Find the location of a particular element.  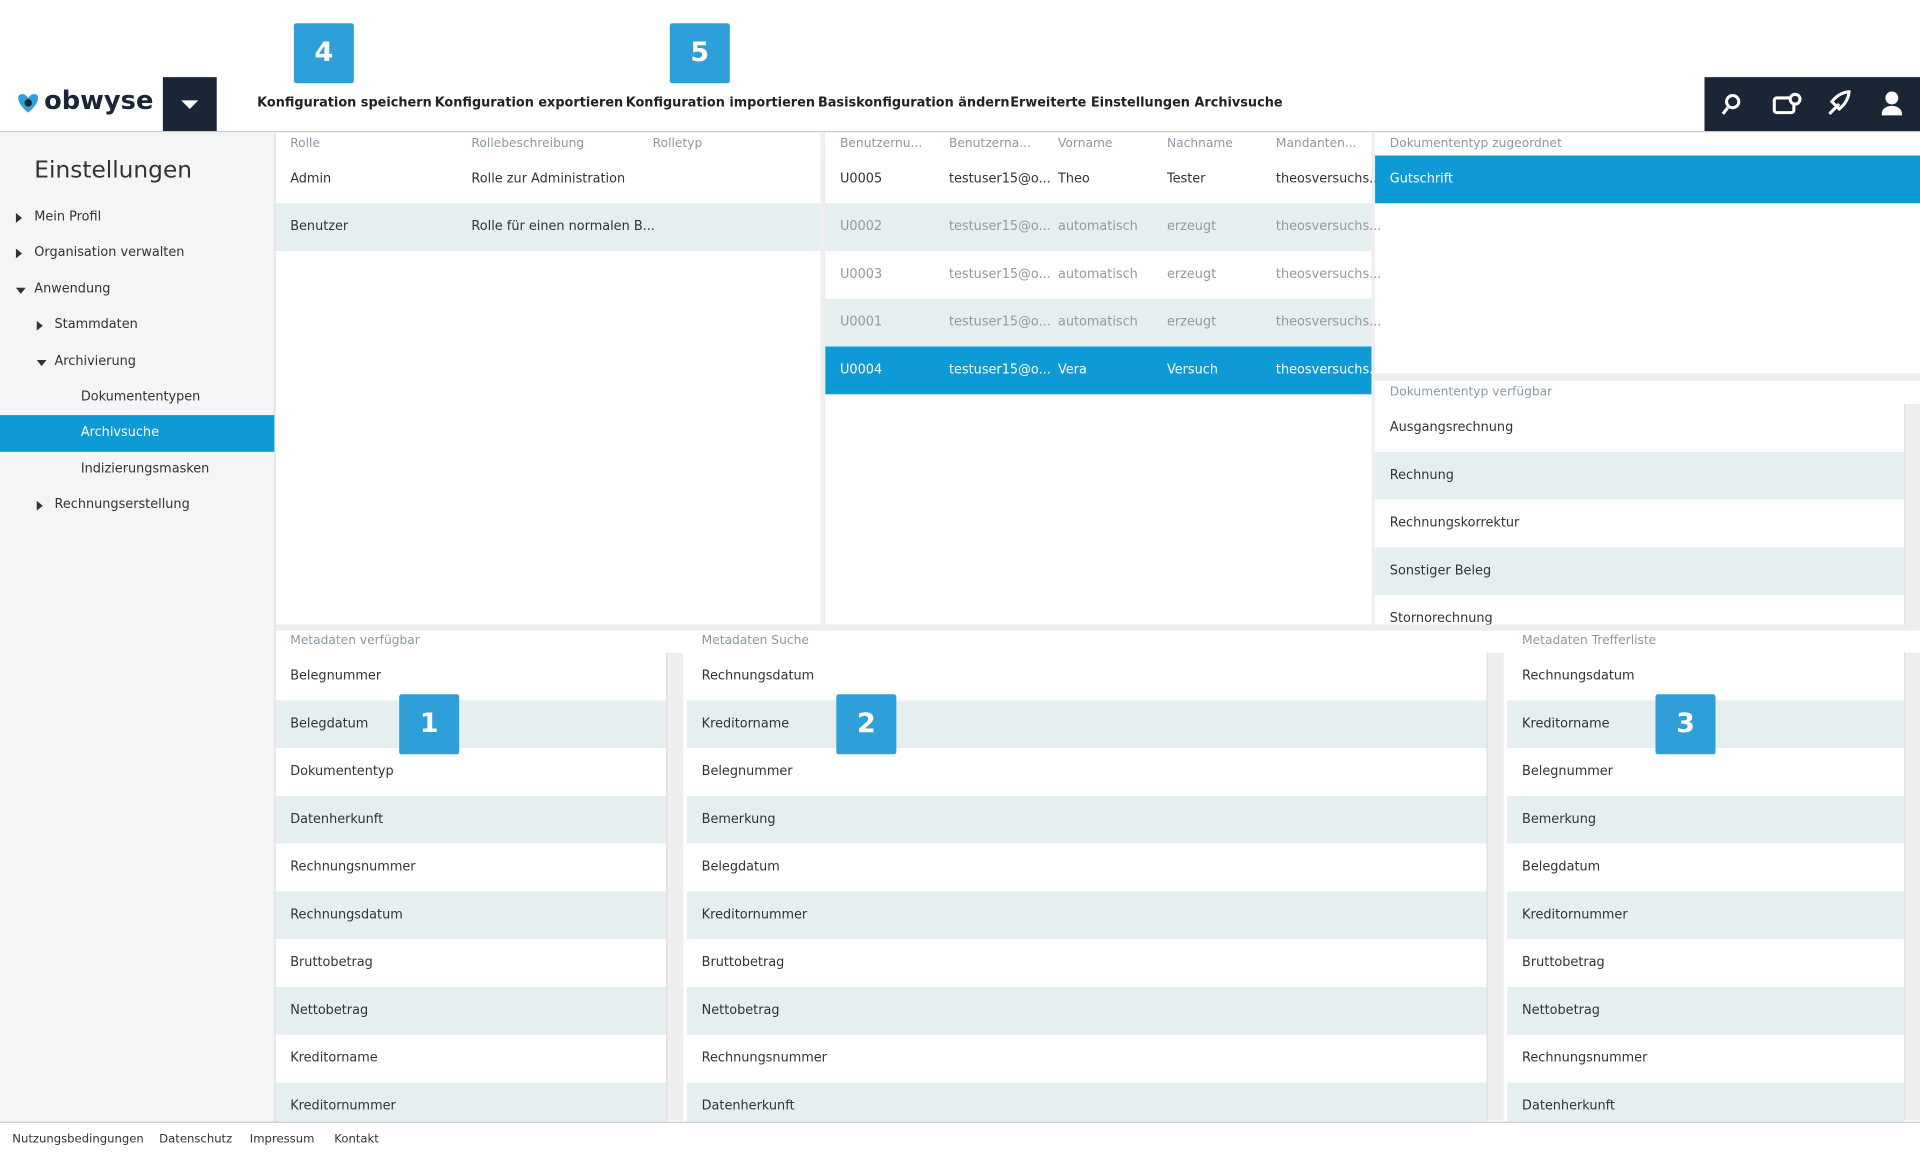

footer-link: Nutzungsbedingungen is located at coordinates (78, 1139).